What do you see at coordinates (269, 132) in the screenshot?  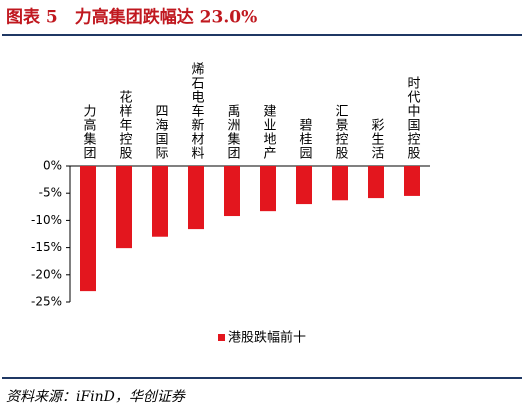 I see `x-tick-label: 建业地产` at bounding box center [269, 132].